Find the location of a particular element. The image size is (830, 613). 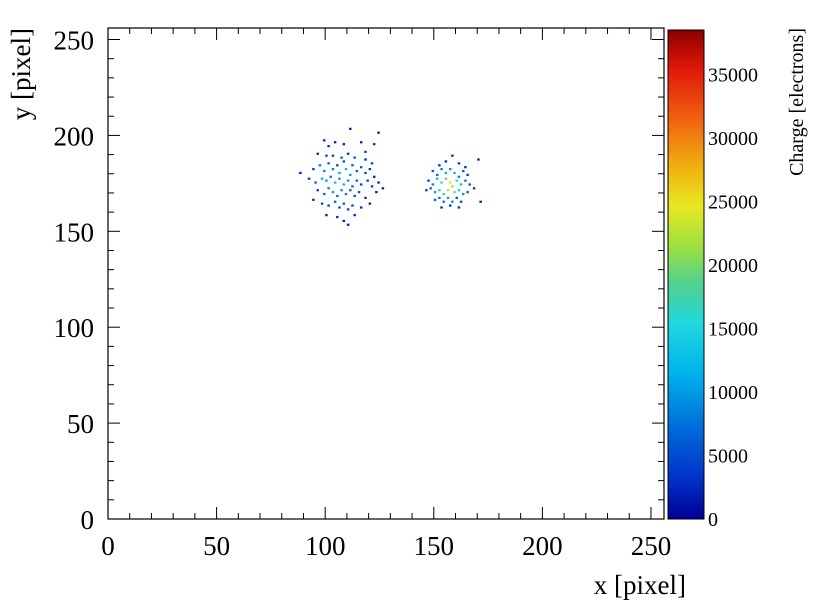

y-tick-label: 50 is located at coordinates (80, 424).